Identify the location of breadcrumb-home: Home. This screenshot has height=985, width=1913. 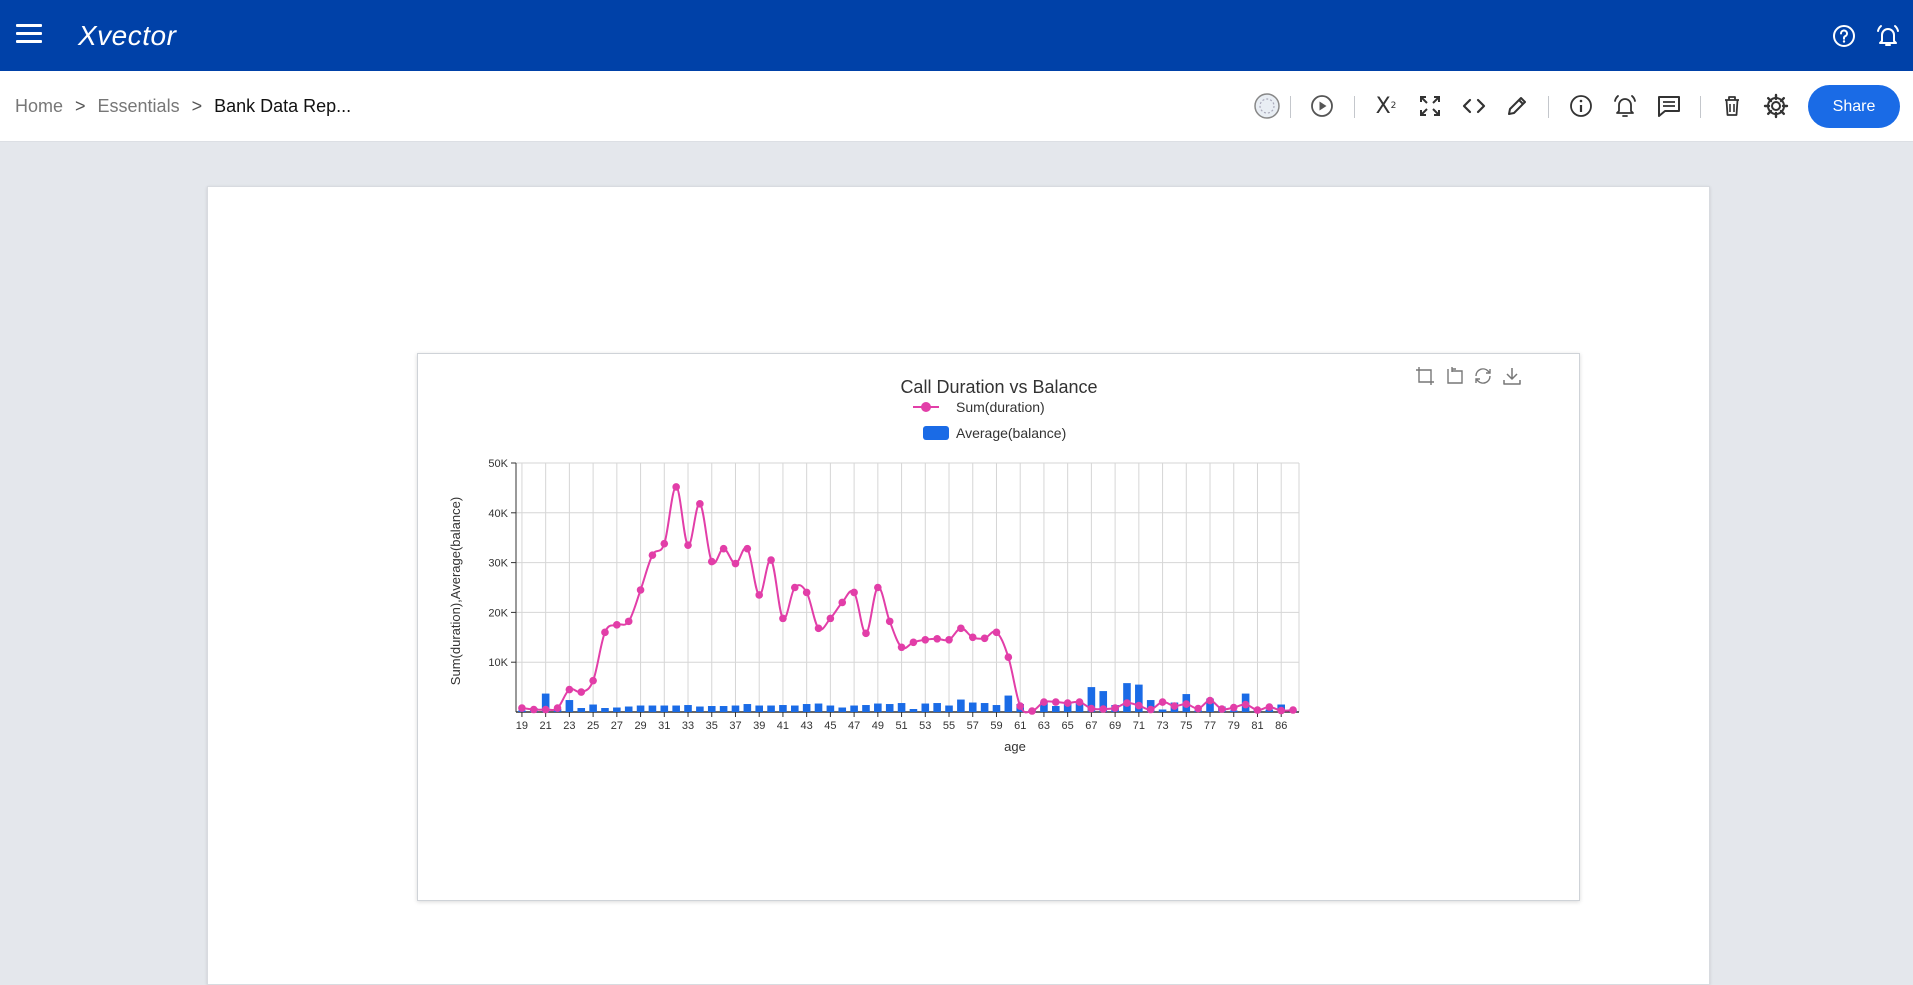
(39, 106).